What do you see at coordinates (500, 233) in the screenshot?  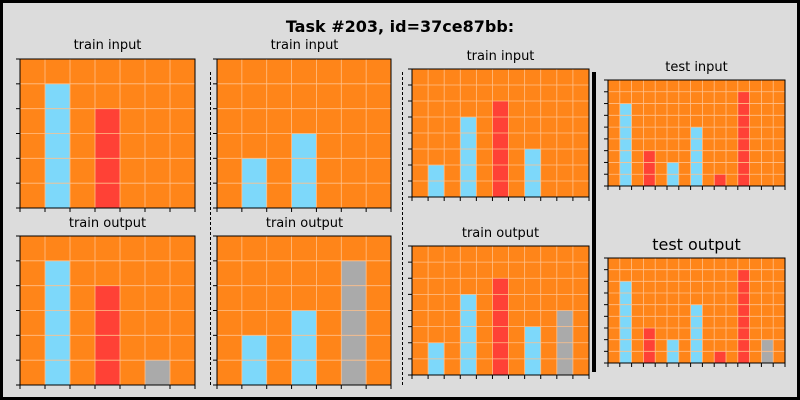 I see `panel-title-ex3-output: train output` at bounding box center [500, 233].